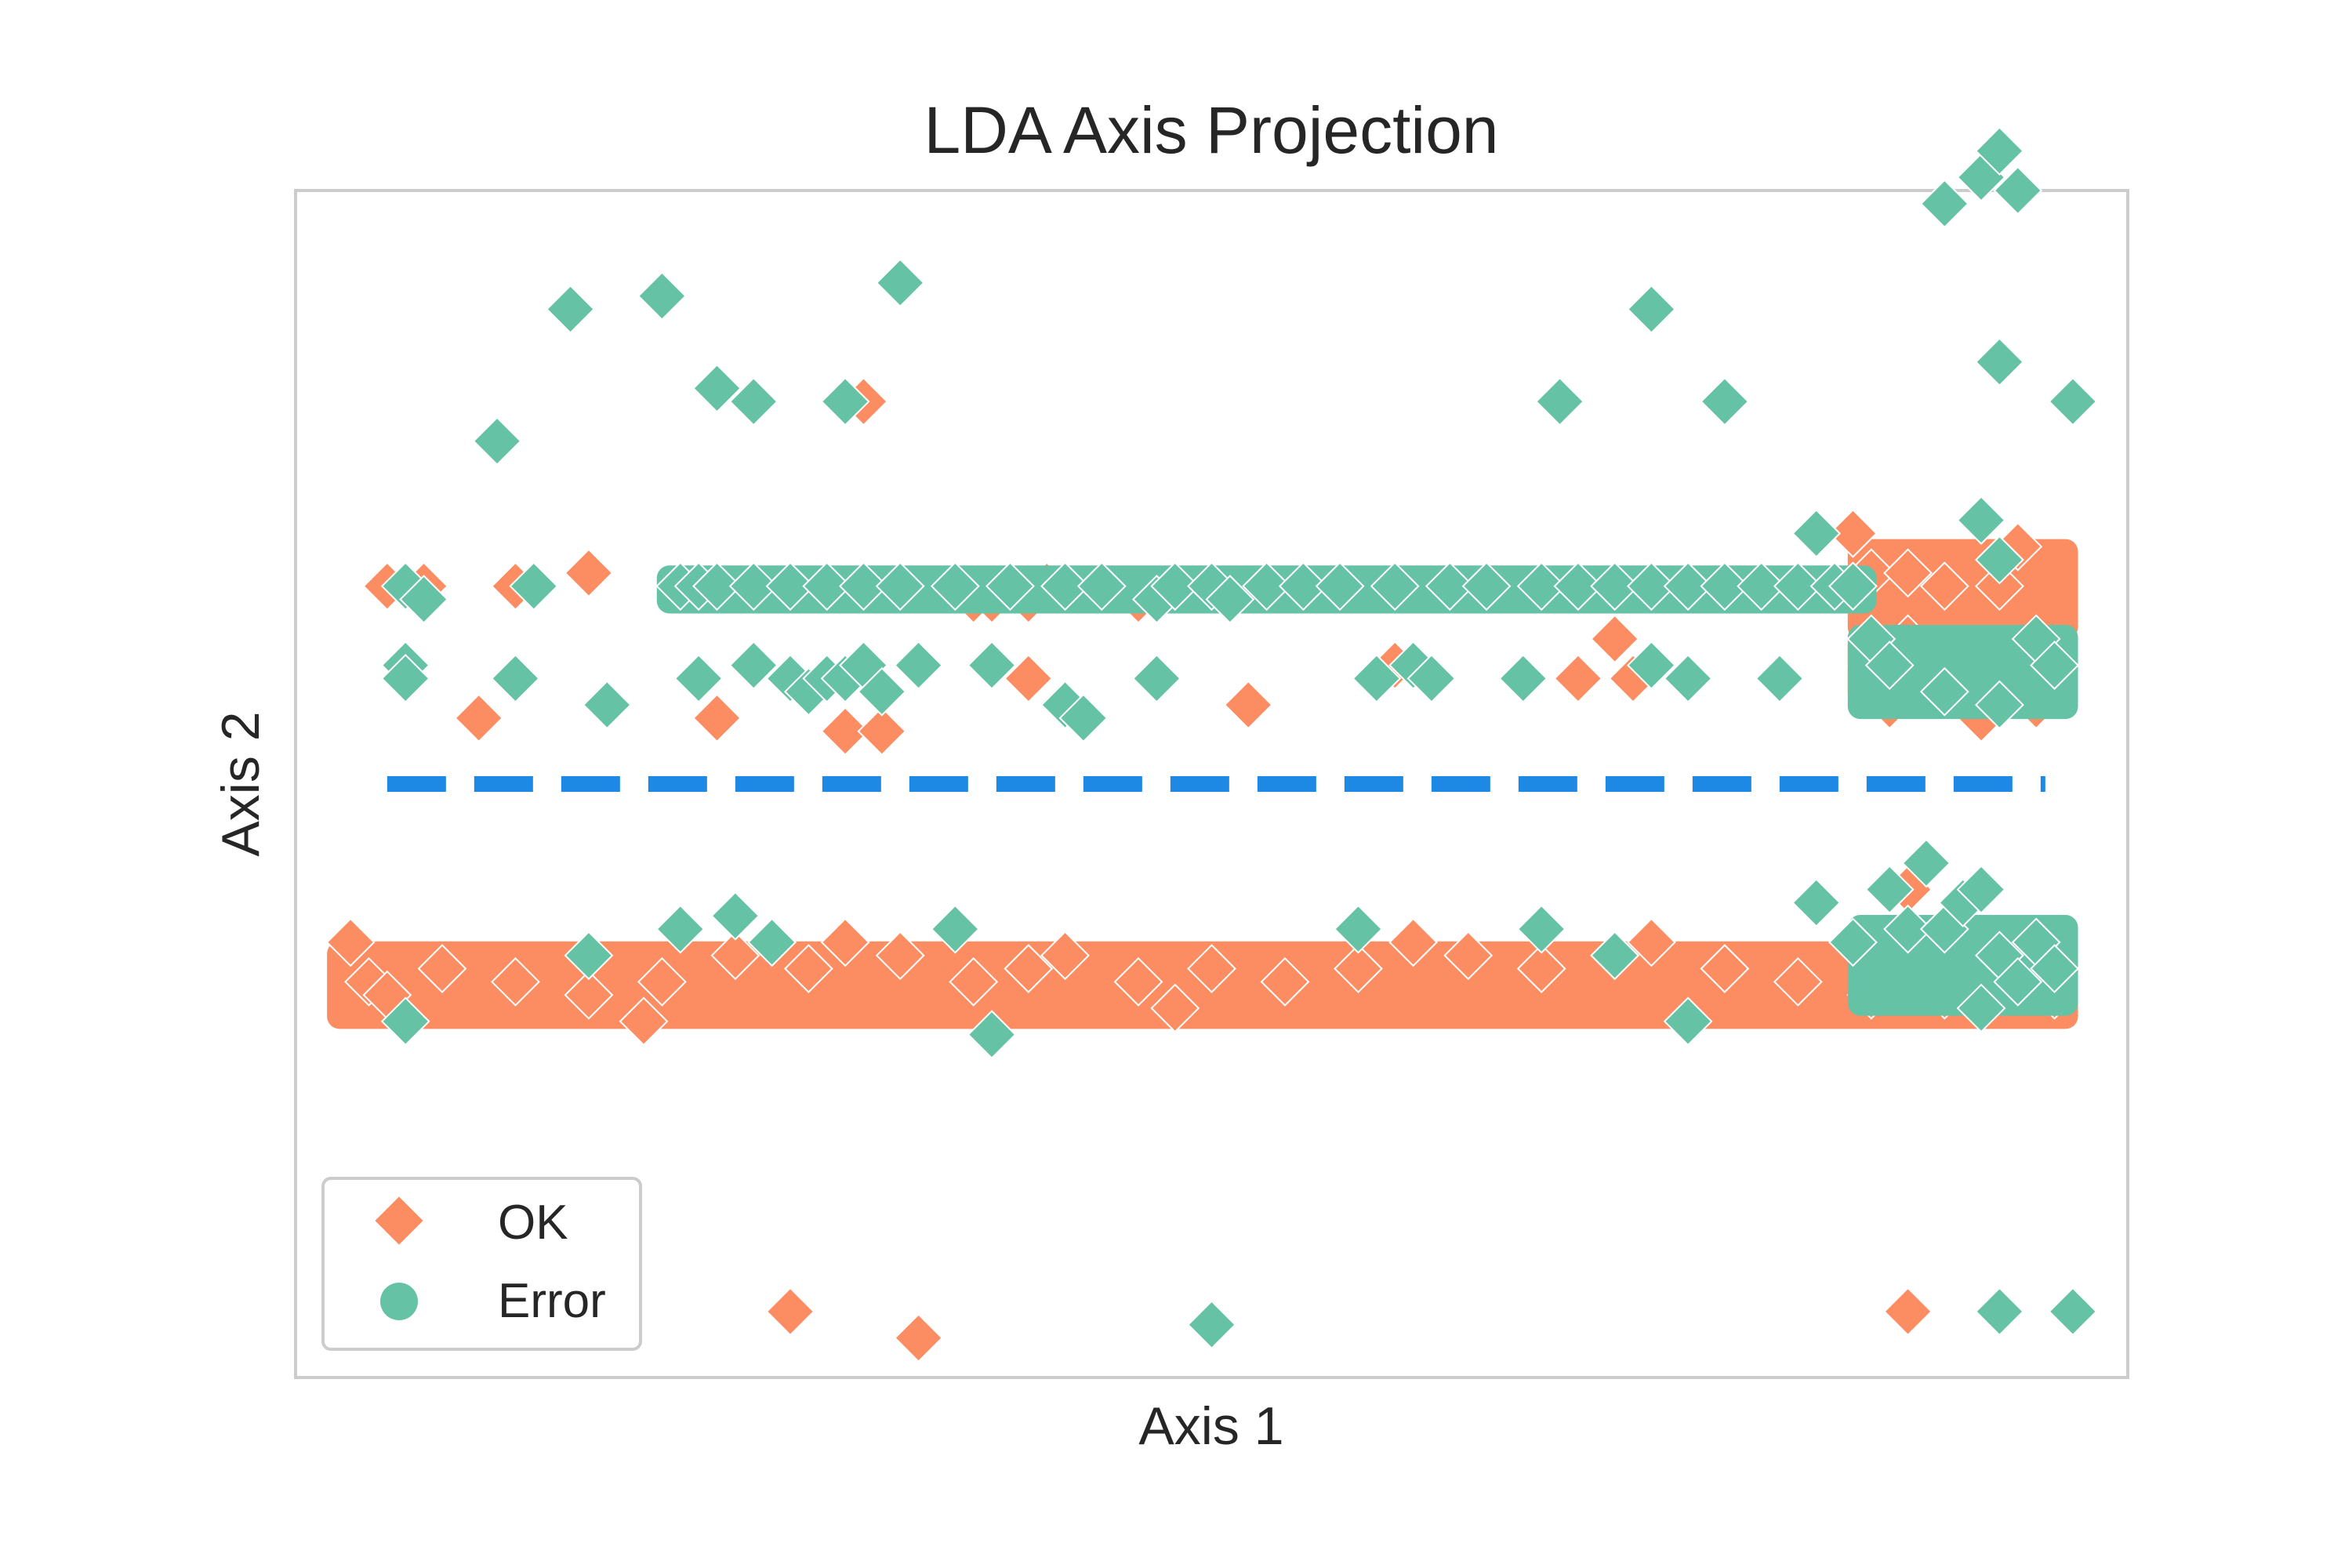 Image resolution: width=2352 pixels, height=1568 pixels. I want to click on legend-ok-marker, so click(399, 1220).